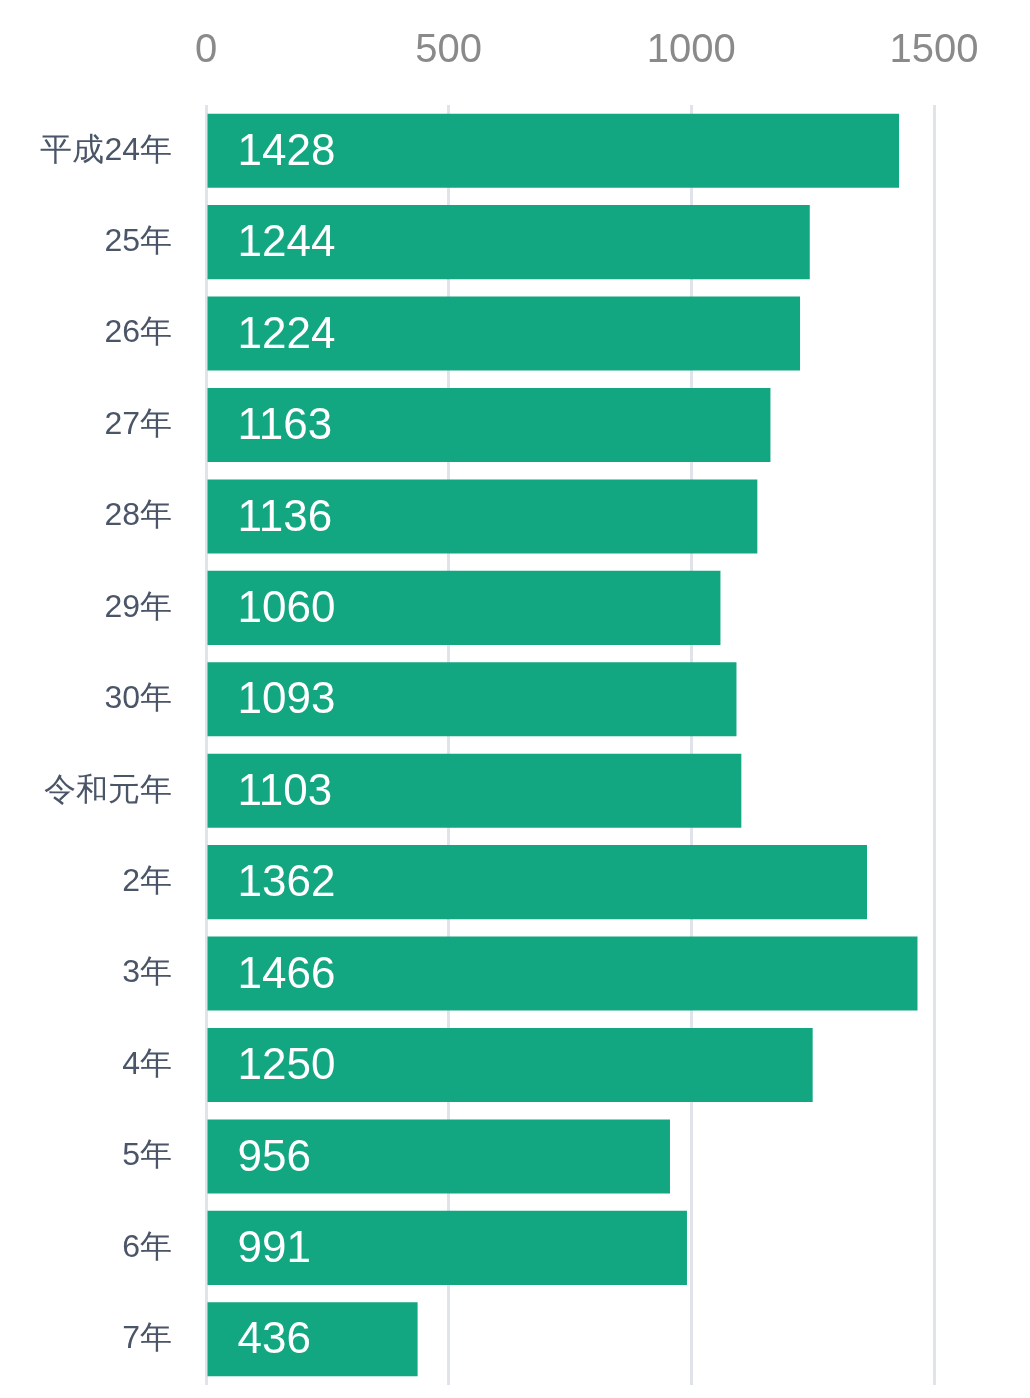  What do you see at coordinates (449, 48) in the screenshot?
I see `x-tick-label: 500` at bounding box center [449, 48].